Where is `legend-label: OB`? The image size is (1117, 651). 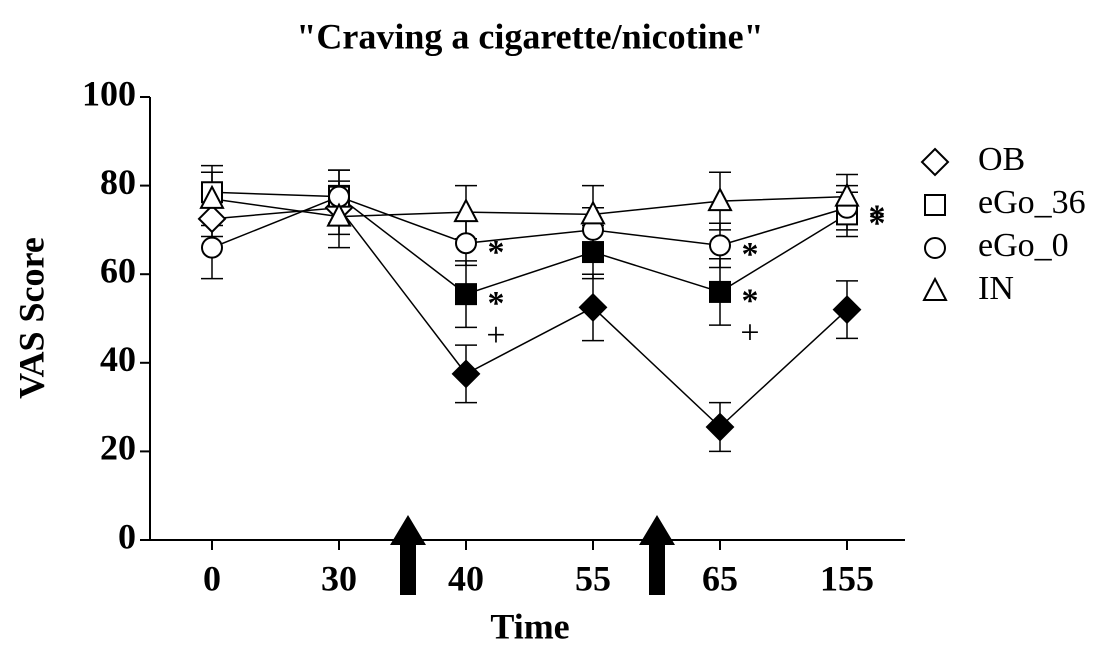 legend-label: OB is located at coordinates (1001, 159).